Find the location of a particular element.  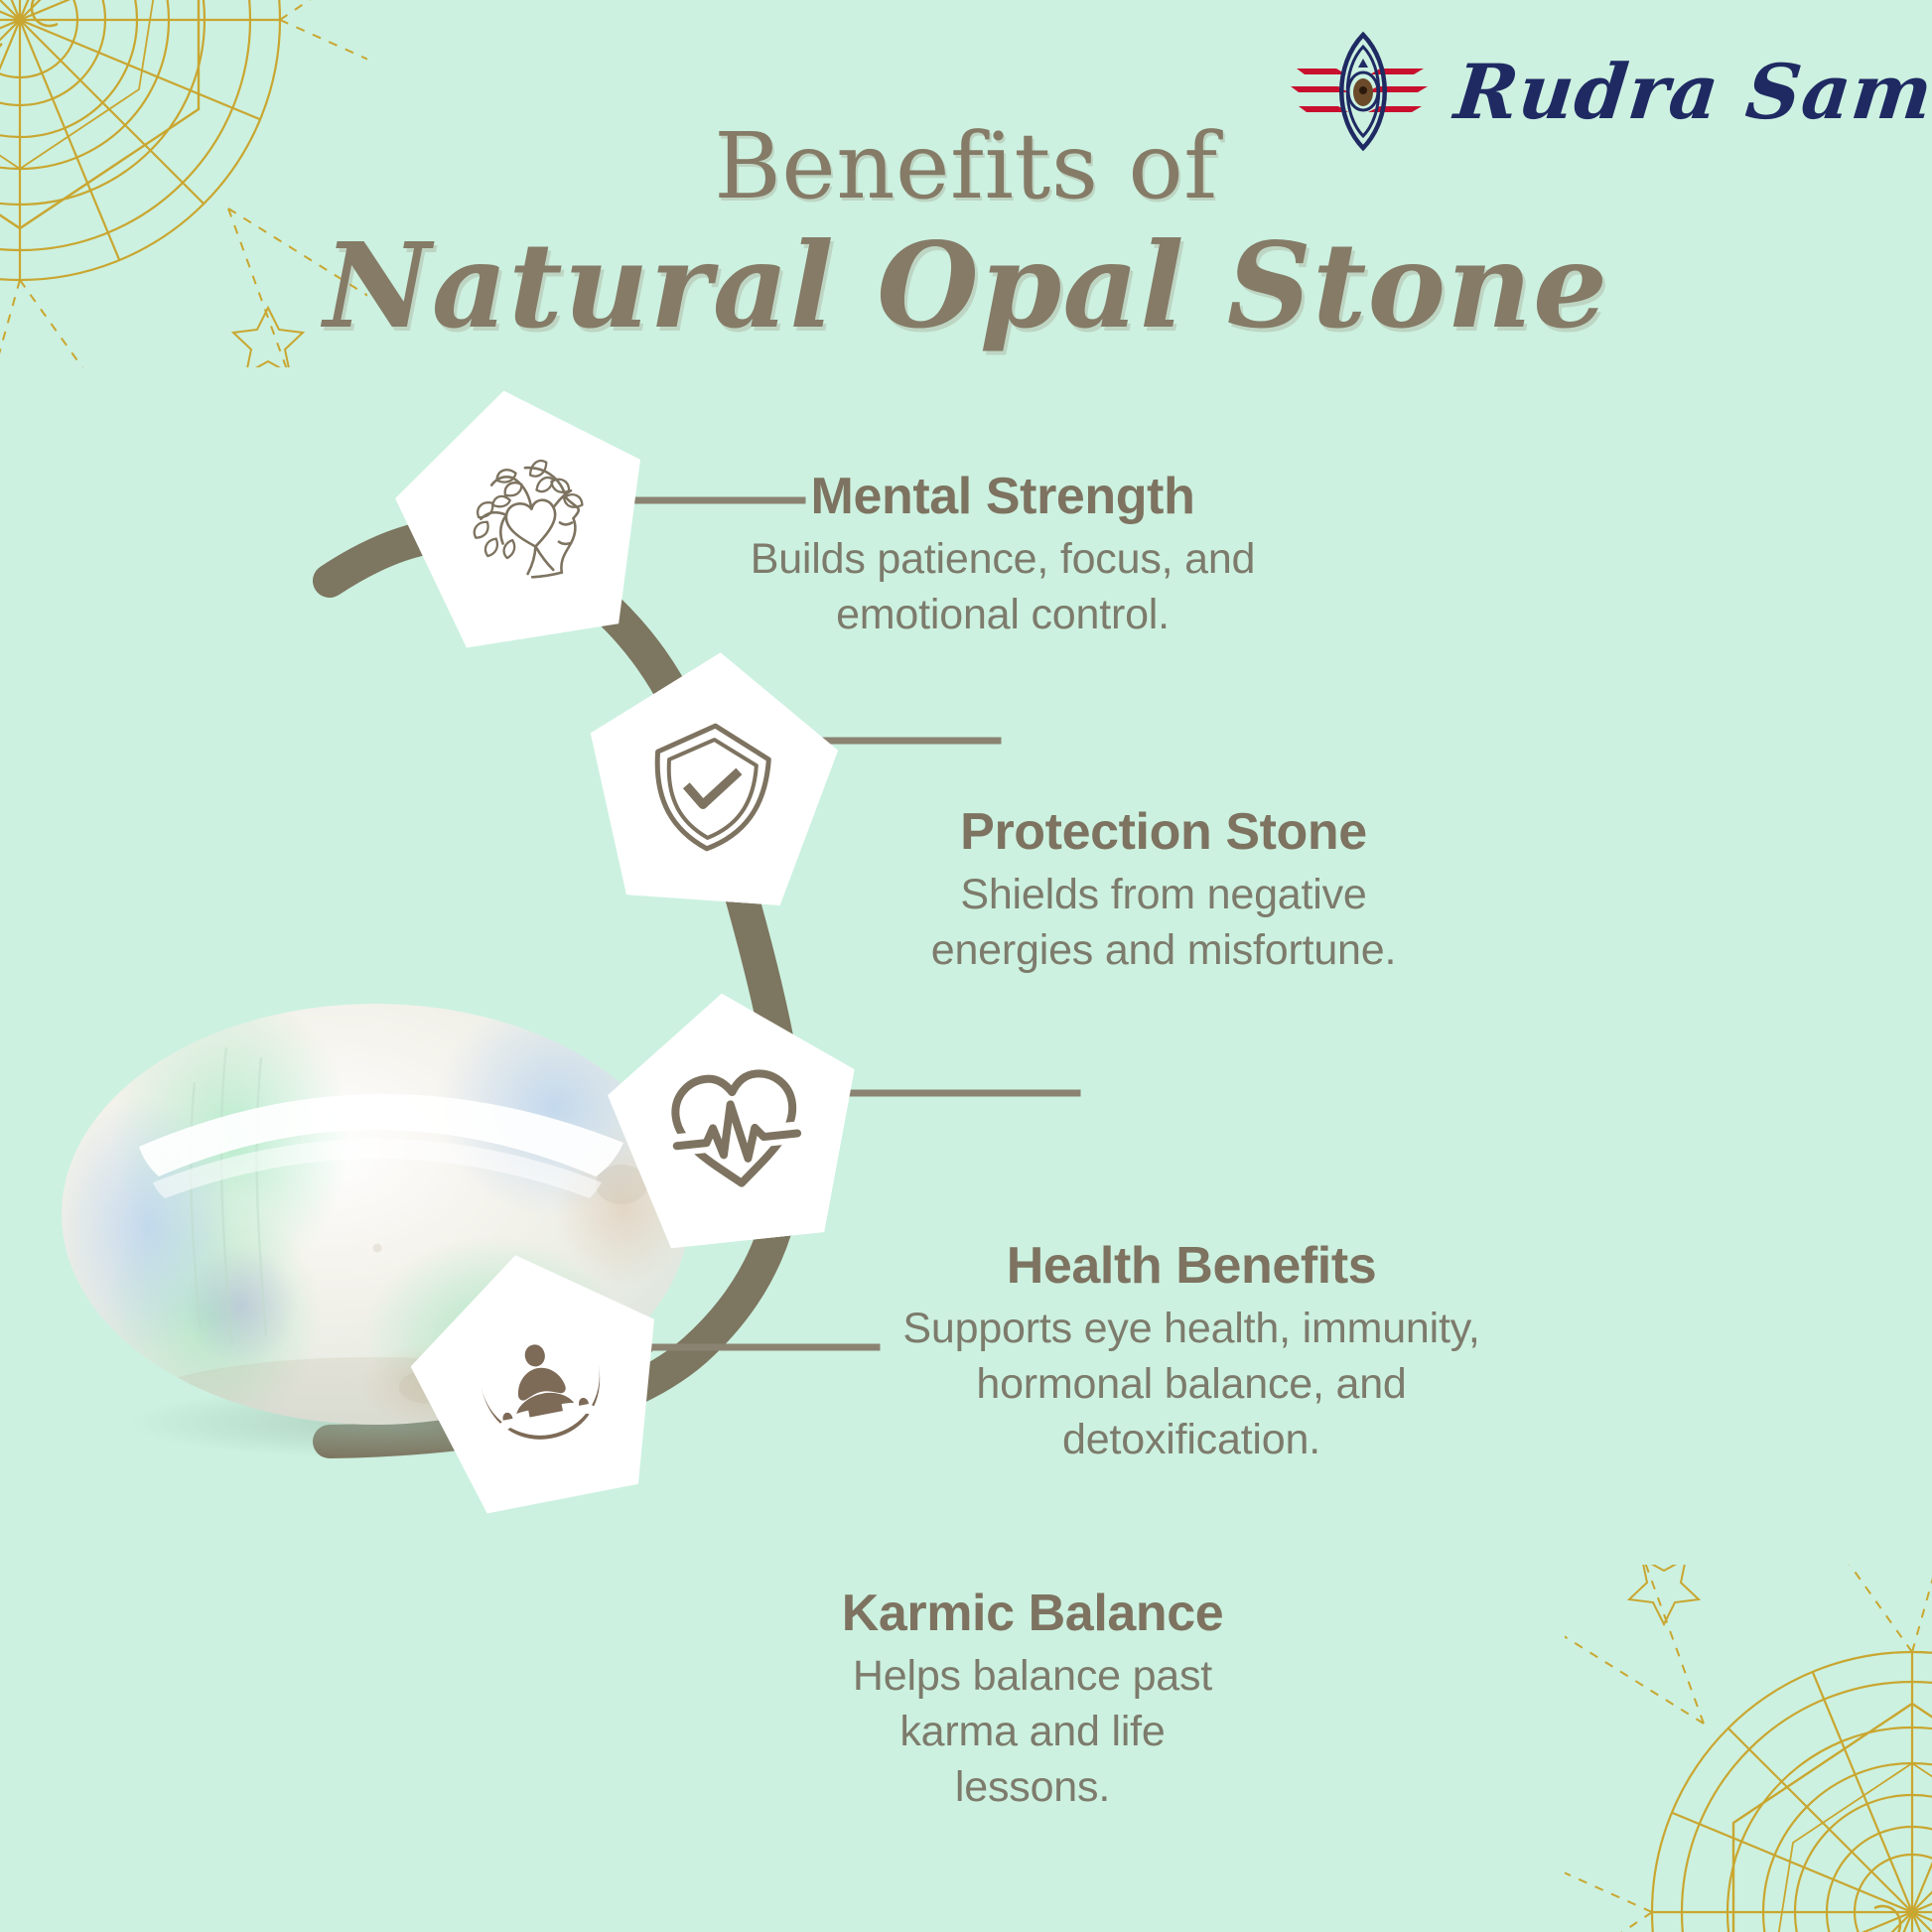

benefit-title: Mental Strength is located at coordinates (1003, 497).